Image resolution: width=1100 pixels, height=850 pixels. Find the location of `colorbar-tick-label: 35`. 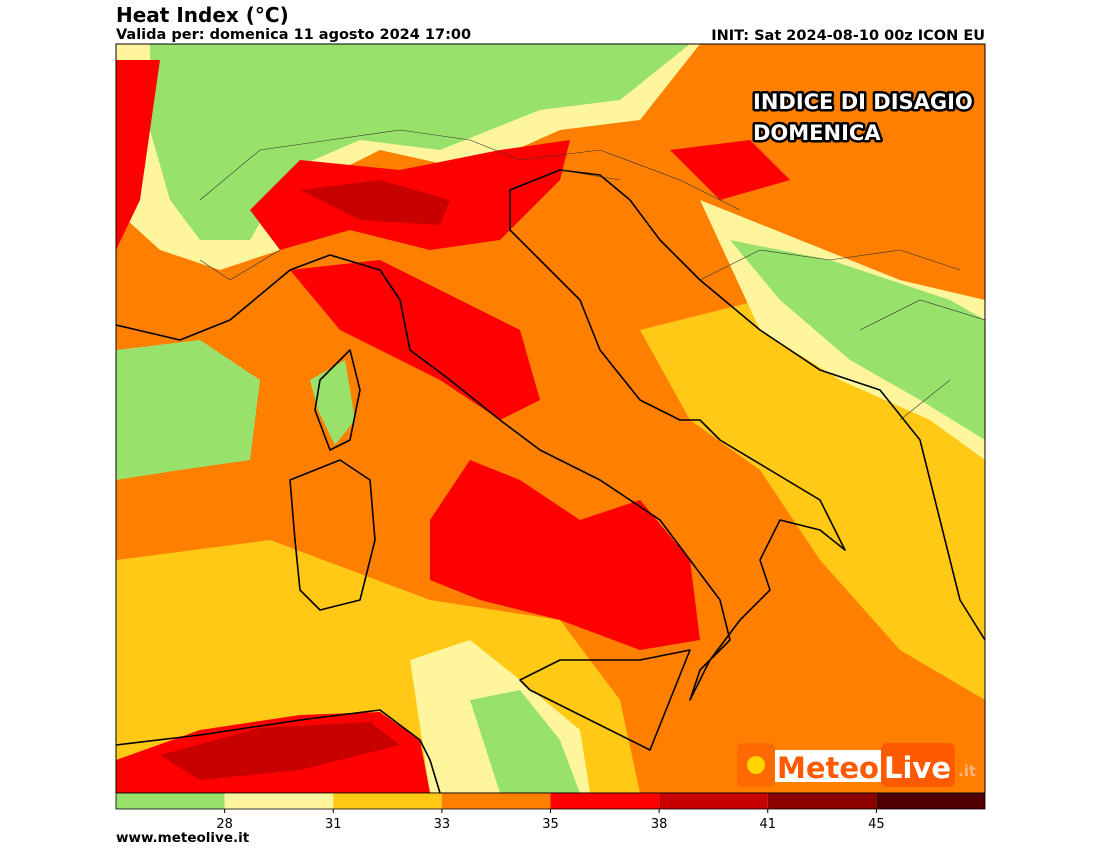

colorbar-tick-label: 35 is located at coordinates (550, 824).